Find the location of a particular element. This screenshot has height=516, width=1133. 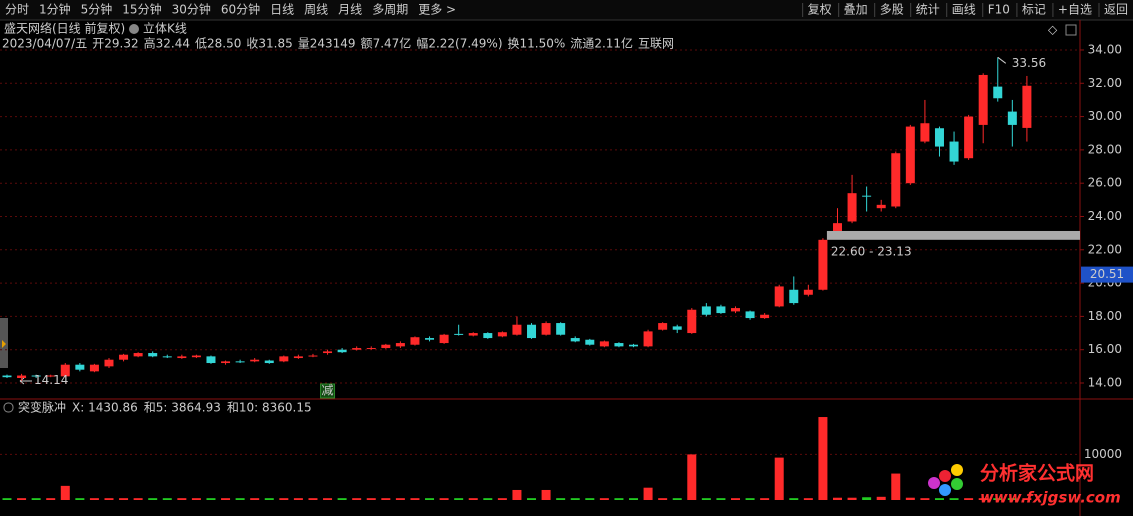

period-tab: 月线 is located at coordinates (350, 10).